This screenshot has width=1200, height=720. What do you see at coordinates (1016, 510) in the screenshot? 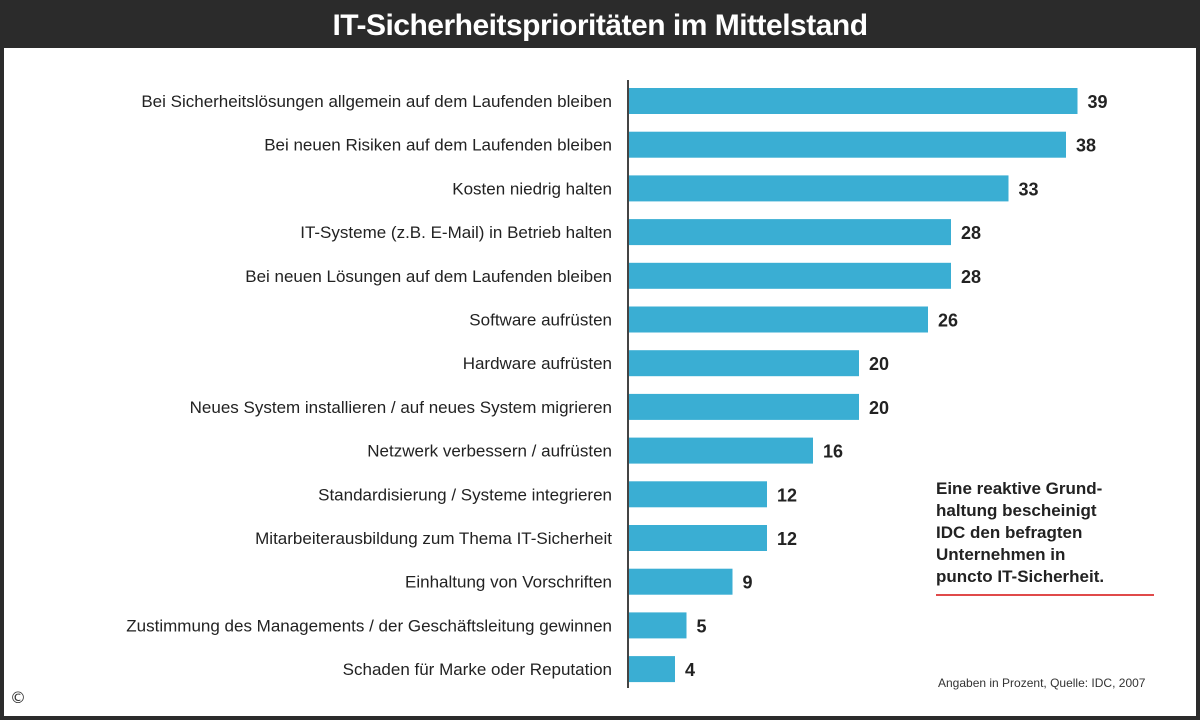
I see `note-line: haltung bescheinigt` at bounding box center [1016, 510].